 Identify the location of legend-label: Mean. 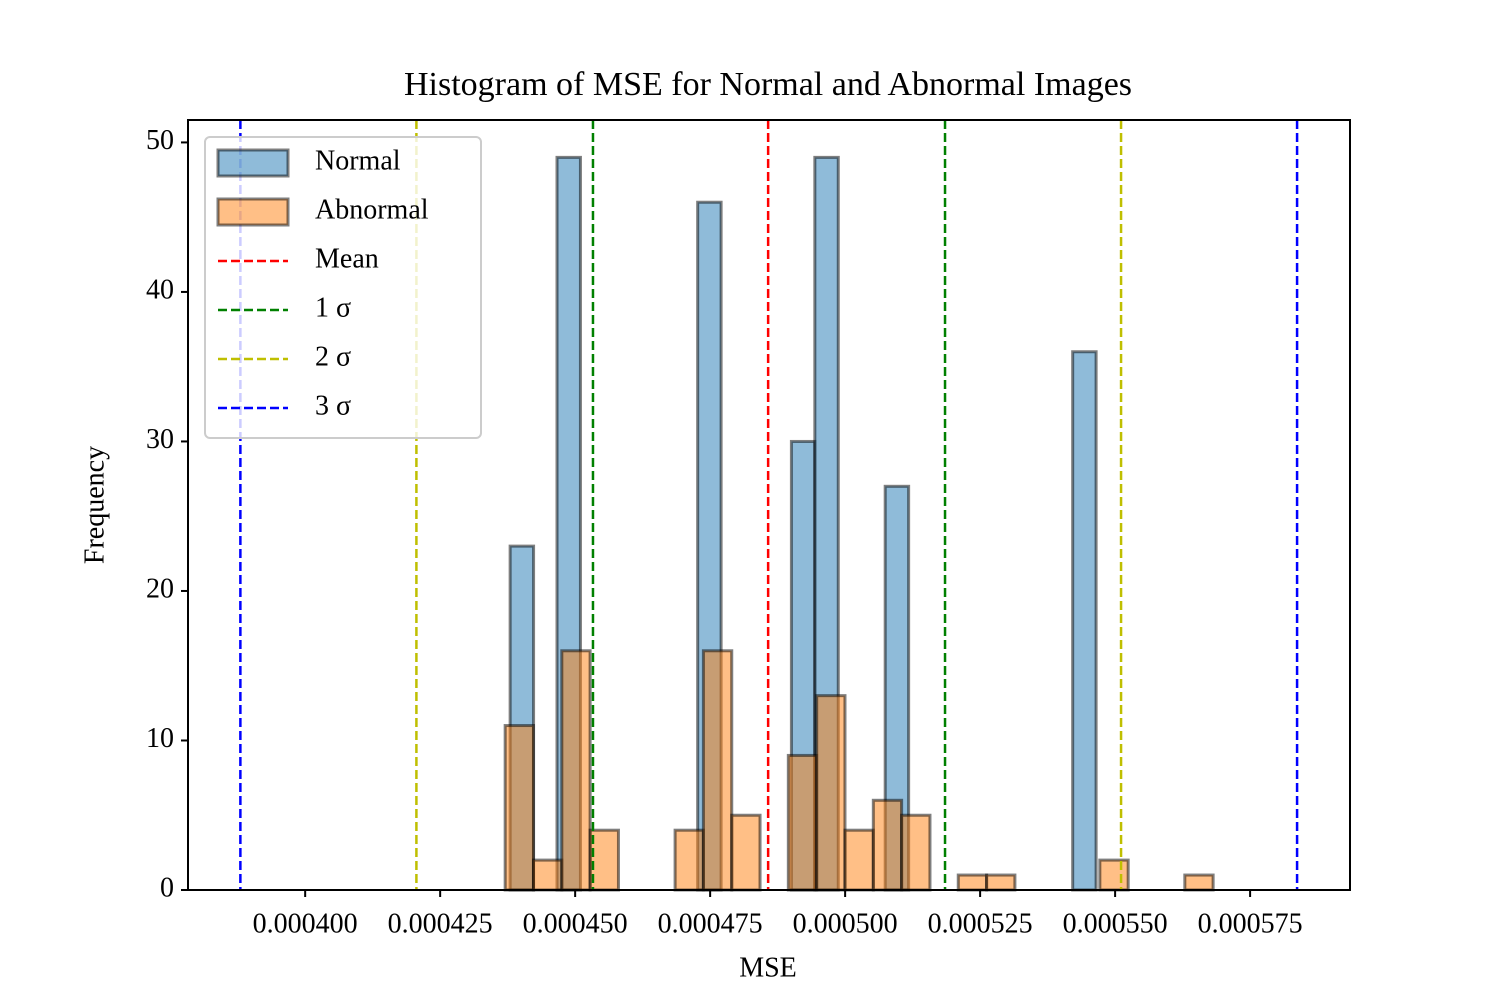
(347, 258).